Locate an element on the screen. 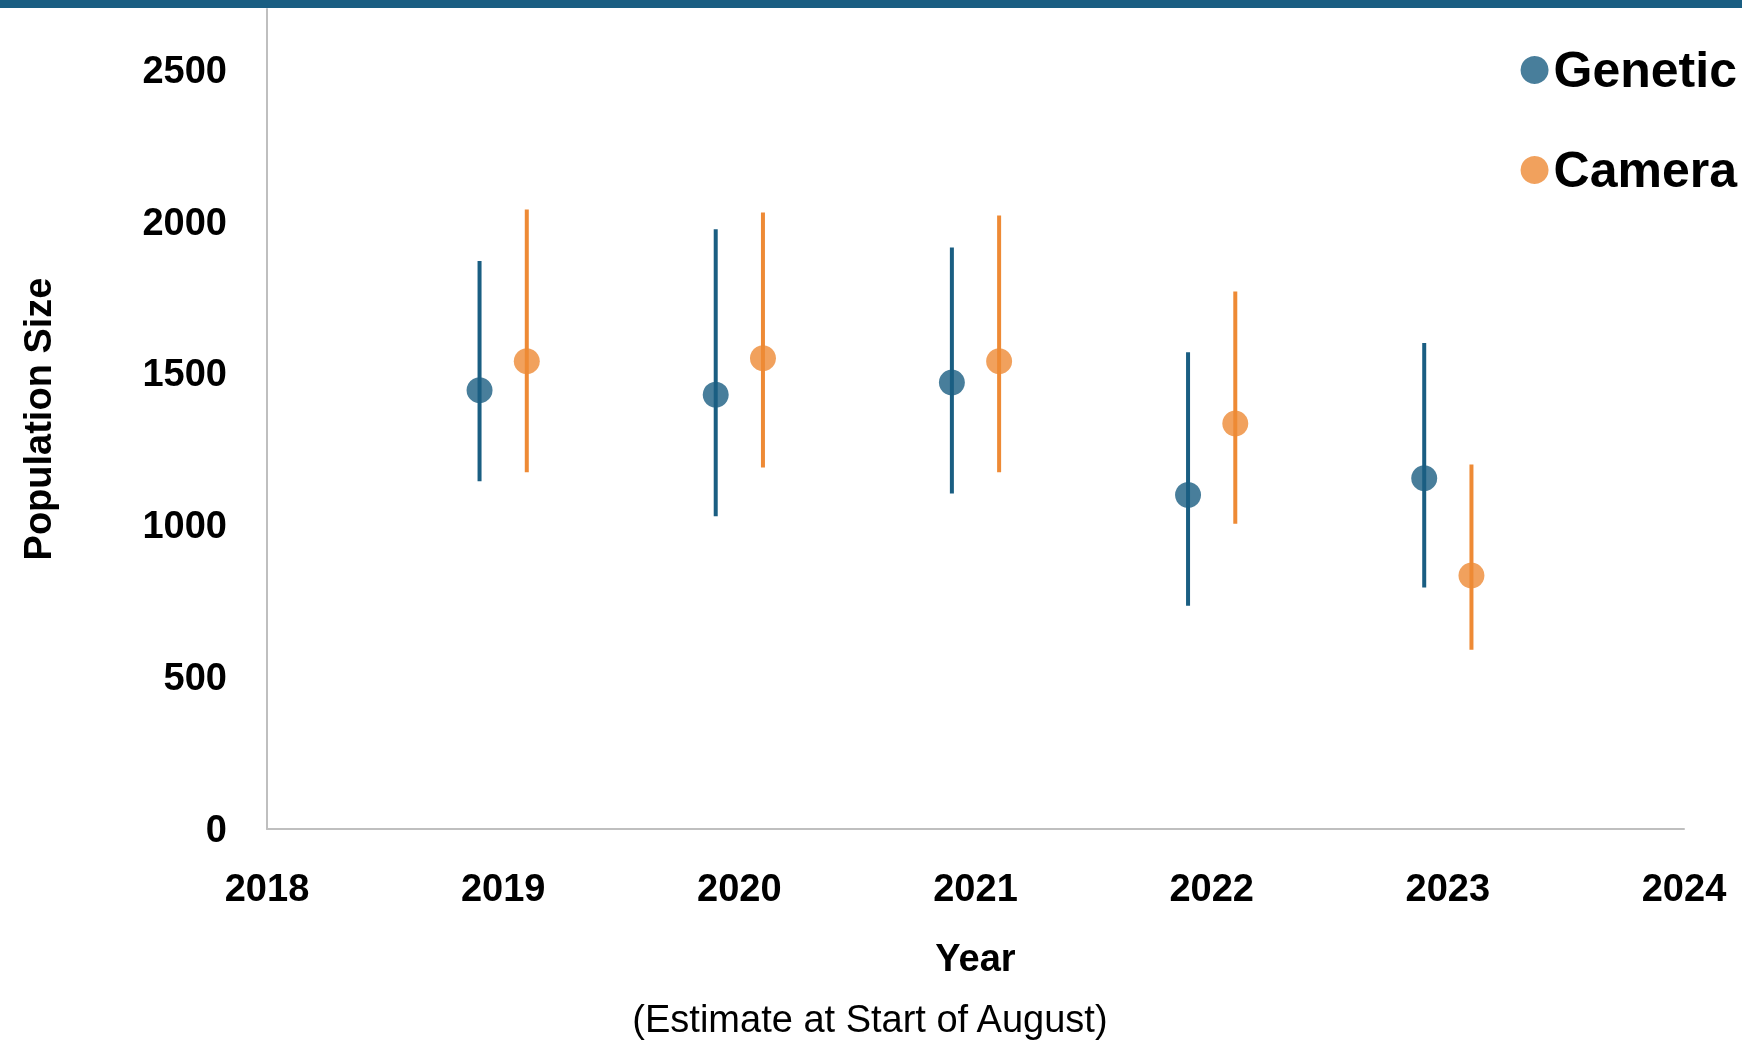 The image size is (1742, 1051). x-tick-label: 2020 is located at coordinates (739, 888).